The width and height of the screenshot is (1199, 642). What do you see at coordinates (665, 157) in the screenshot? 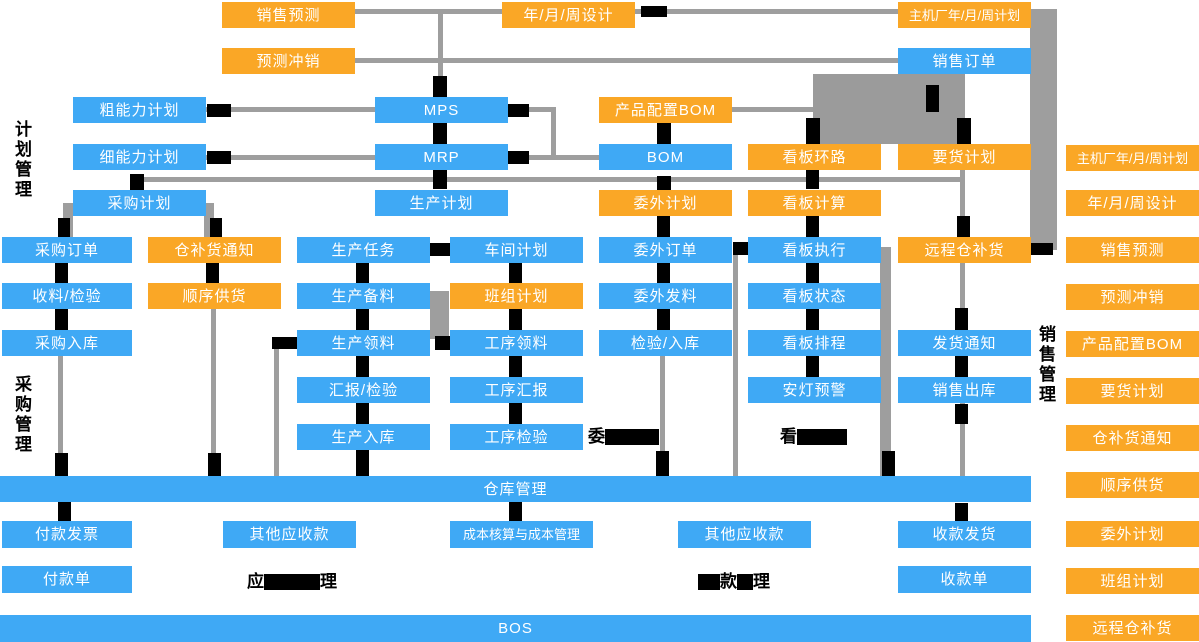
I see `node-bom: BOM` at bounding box center [665, 157].